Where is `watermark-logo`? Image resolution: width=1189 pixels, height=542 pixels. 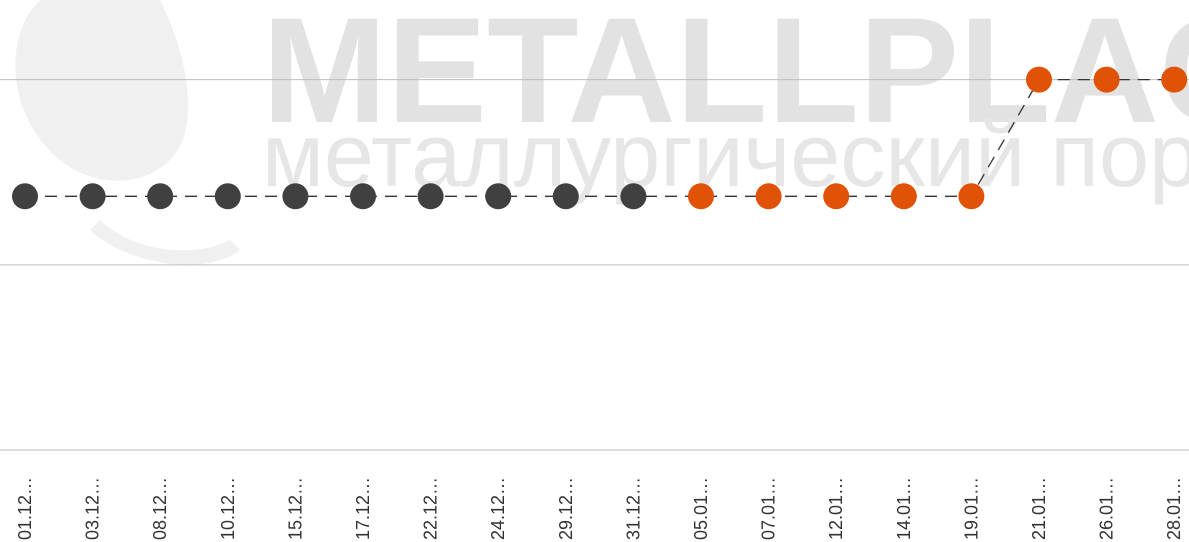
watermark-logo is located at coordinates (127, 132).